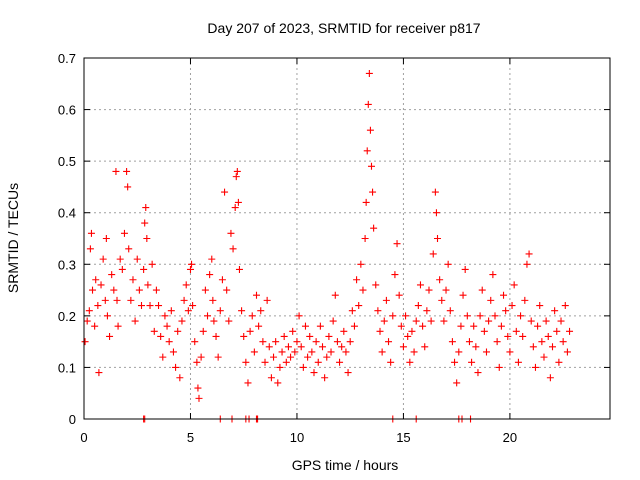 The image size is (640, 480). What do you see at coordinates (67, 161) in the screenshot?
I see `y-tick-label: 0.5` at bounding box center [67, 161].